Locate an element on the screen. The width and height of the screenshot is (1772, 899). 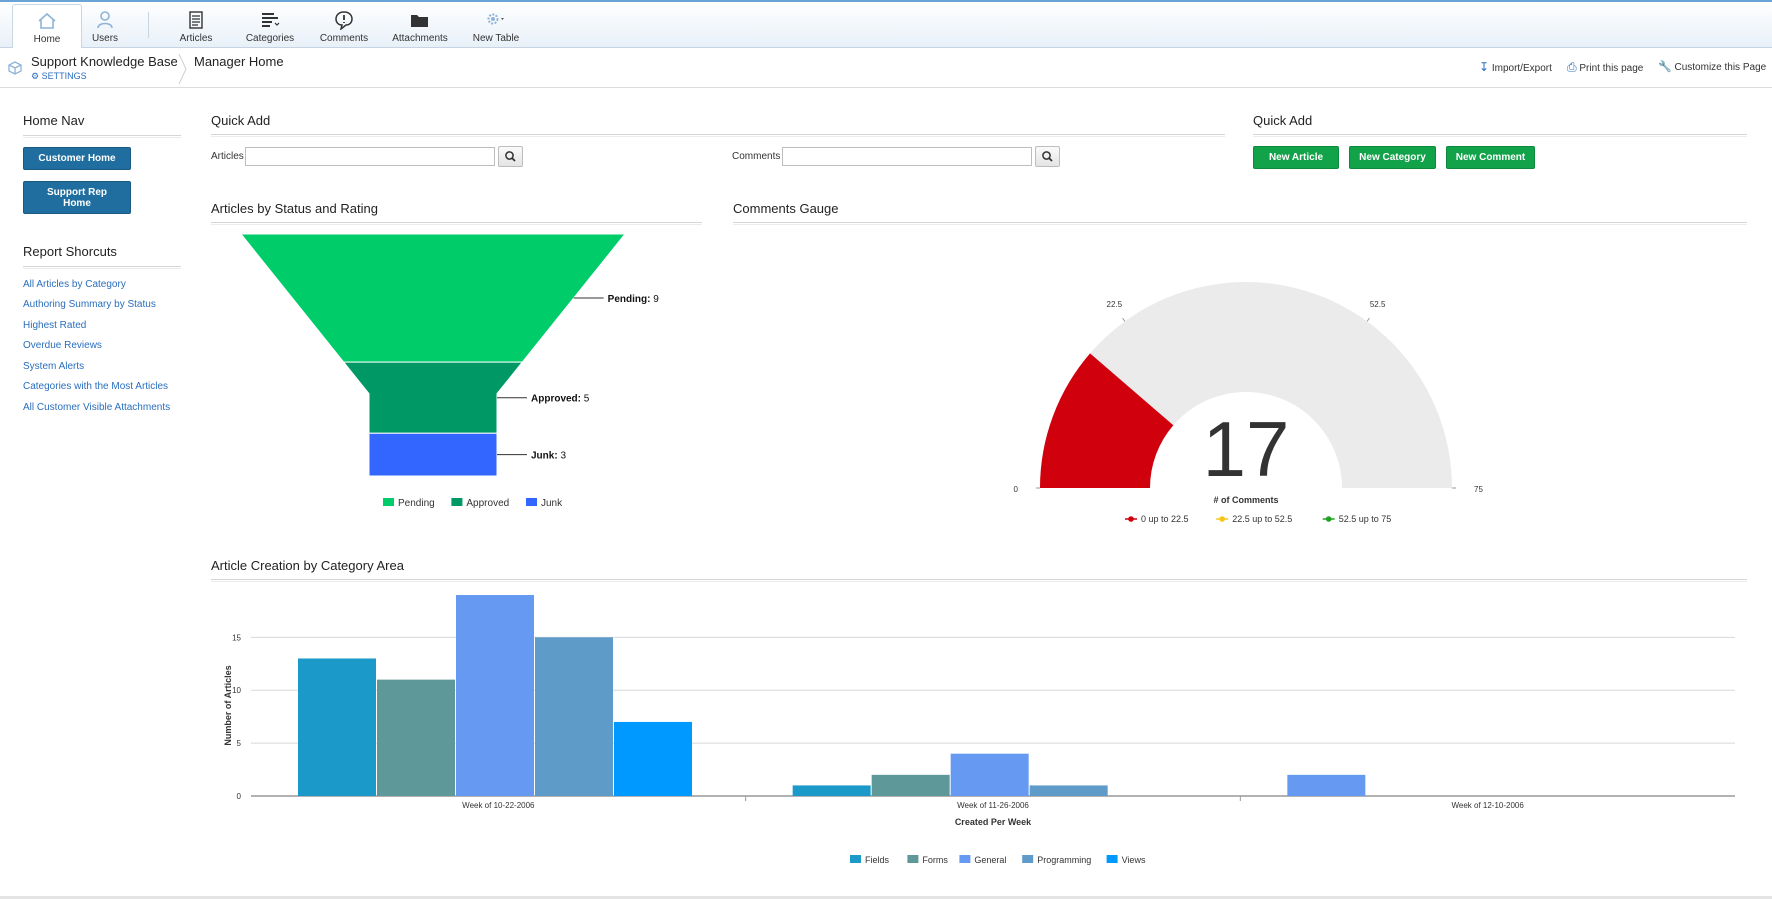
wrench-icon: 🔧 is located at coordinates (1665, 67).